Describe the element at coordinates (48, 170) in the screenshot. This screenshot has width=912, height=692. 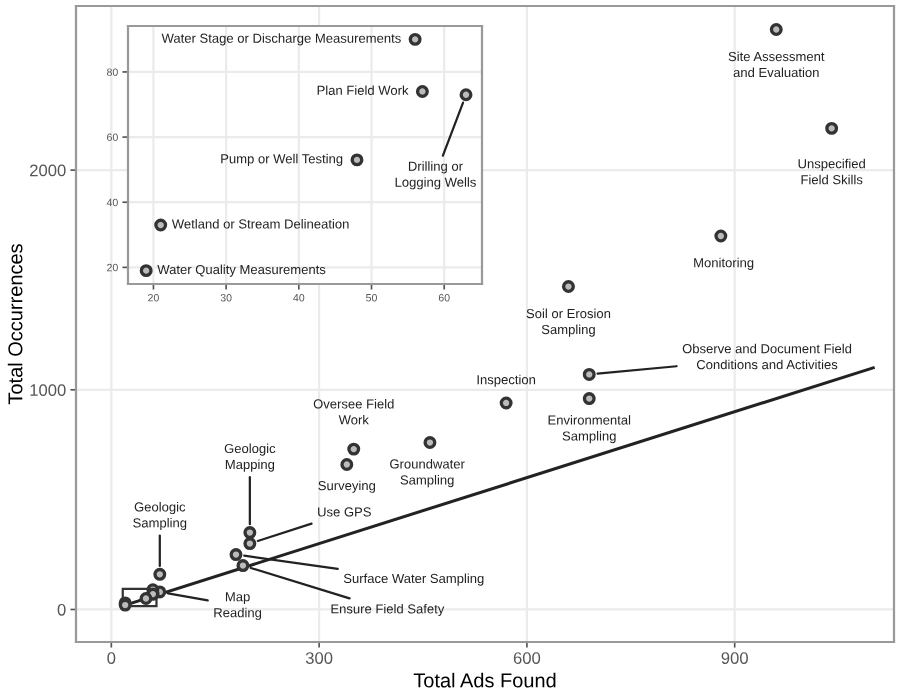
I see `y-tick-label: 2000` at that location.